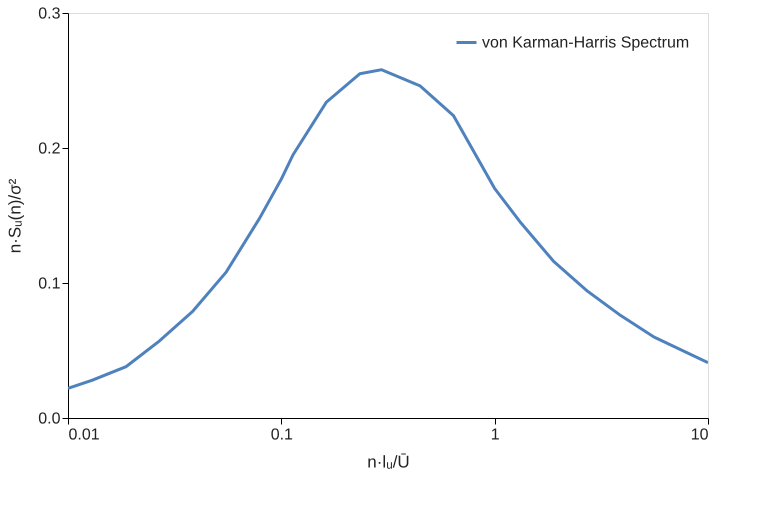 This screenshot has height=510, width=765. What do you see at coordinates (14, 216) in the screenshot?
I see `y-axis-title: n·Sᵤ(n)/σ²` at bounding box center [14, 216].